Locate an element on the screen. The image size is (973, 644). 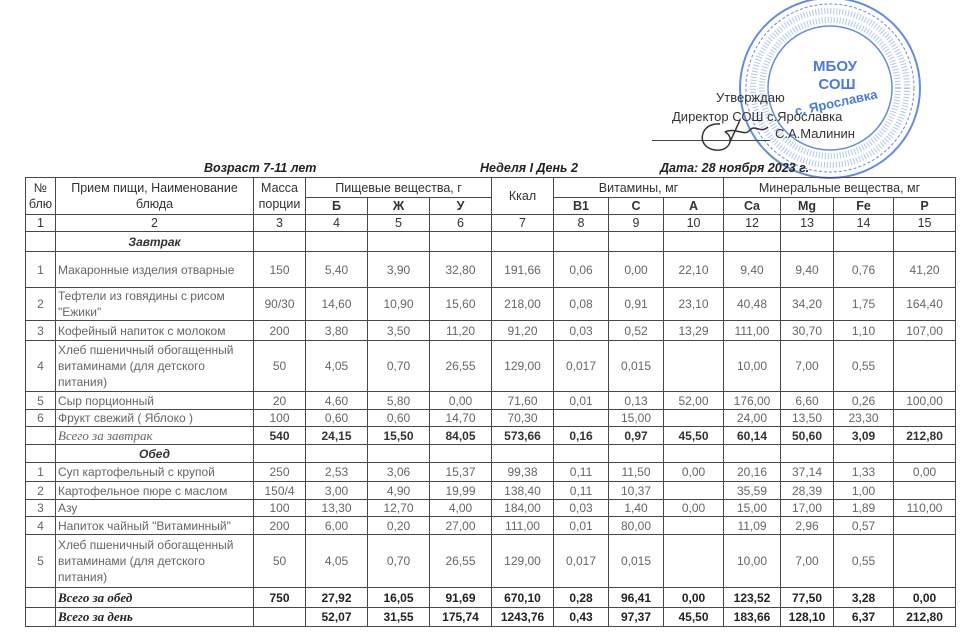
section-row: Завтрак is located at coordinates (491, 241).